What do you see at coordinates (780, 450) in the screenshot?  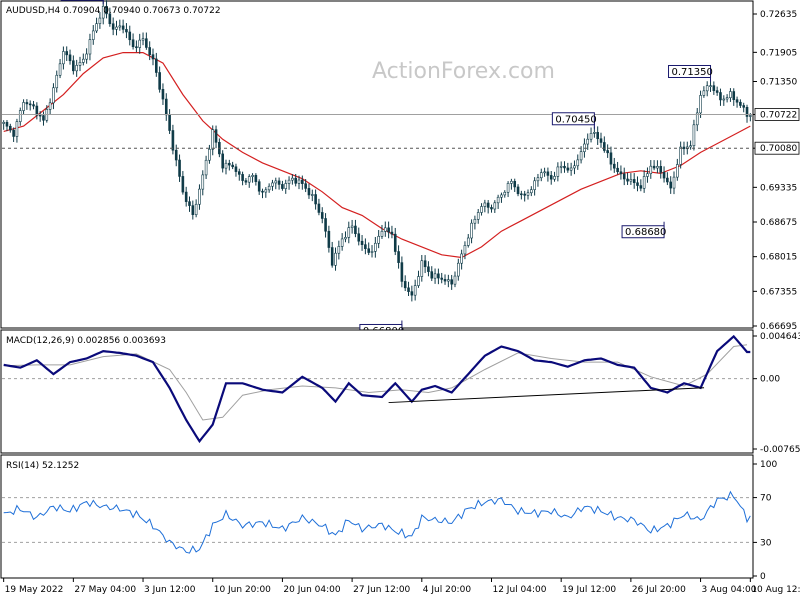 I see `macd-y-tick-label: -0.007653` at bounding box center [780, 450].